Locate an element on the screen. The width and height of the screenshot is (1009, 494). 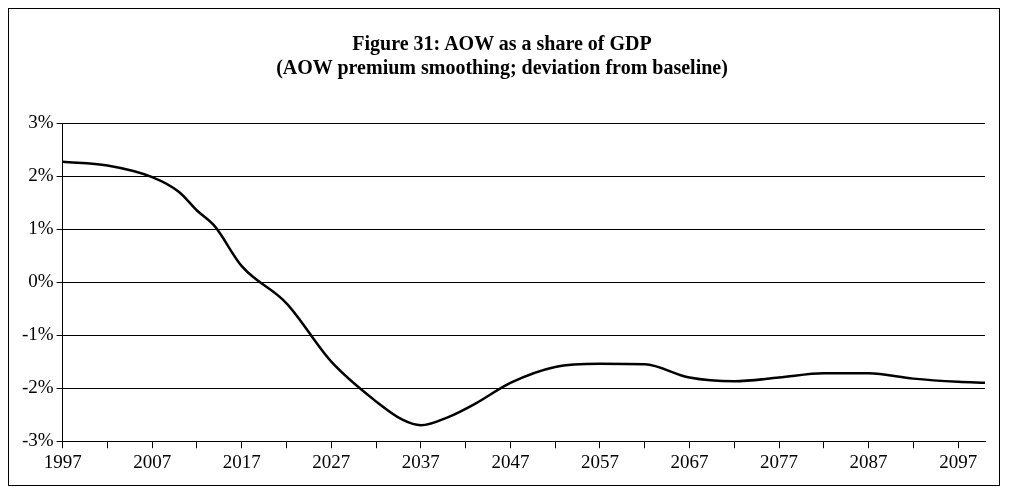
x-tick-label: 2077 is located at coordinates (779, 461).